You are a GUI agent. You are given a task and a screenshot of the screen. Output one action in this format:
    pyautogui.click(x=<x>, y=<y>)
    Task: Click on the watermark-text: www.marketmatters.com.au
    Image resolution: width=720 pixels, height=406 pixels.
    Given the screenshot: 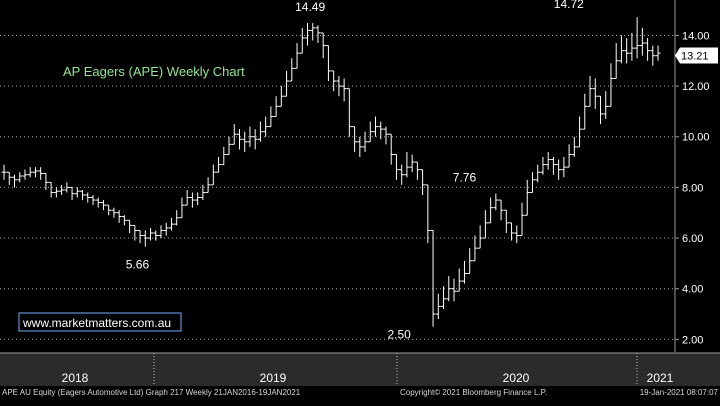 What is the action you would take?
    pyautogui.click(x=96, y=323)
    